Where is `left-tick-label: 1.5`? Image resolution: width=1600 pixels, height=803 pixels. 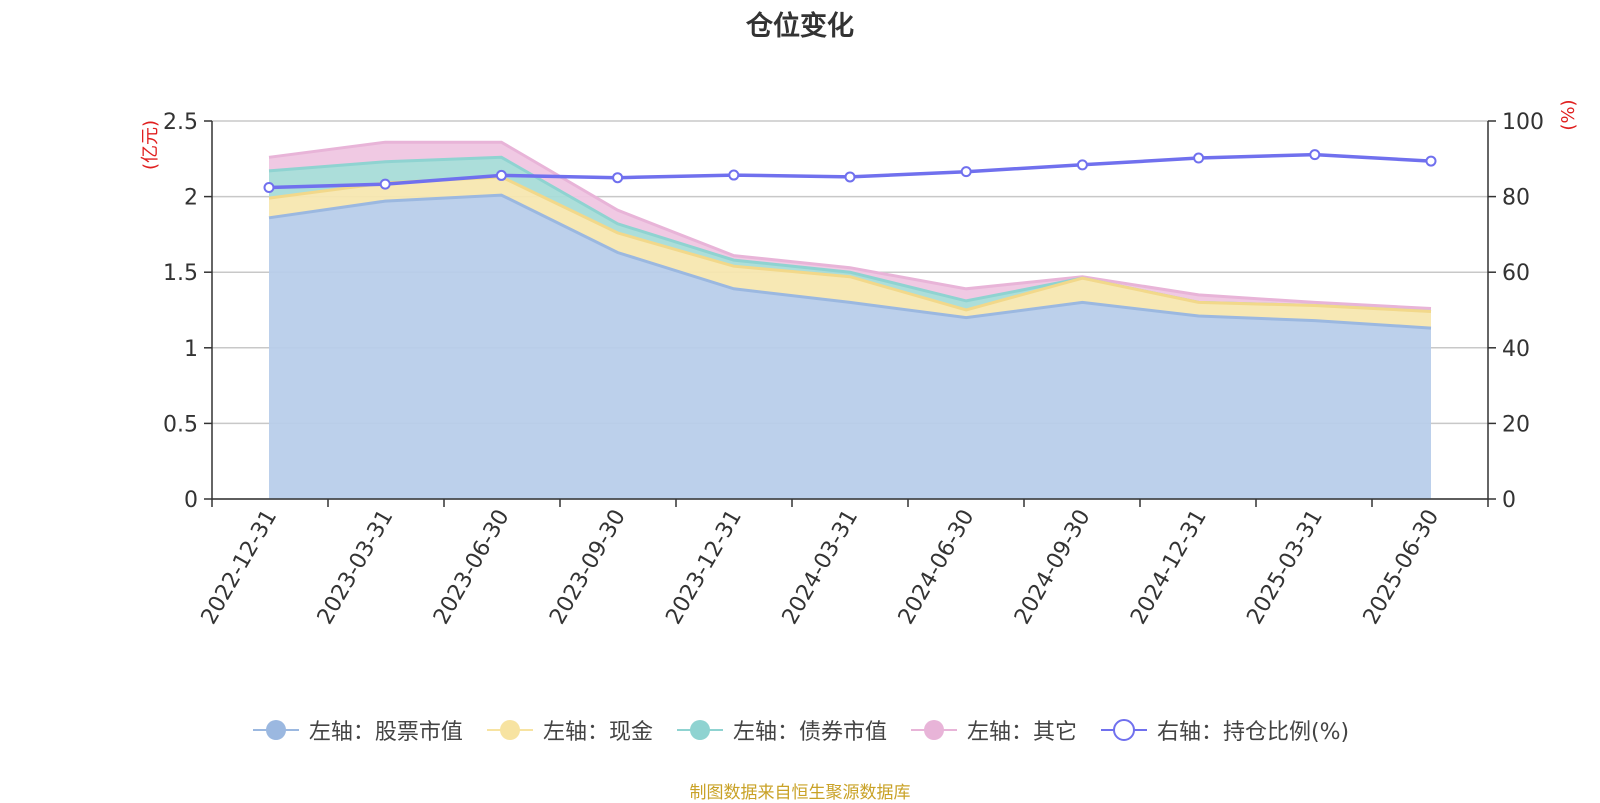
left-tick-label: 1.5 is located at coordinates (180, 273).